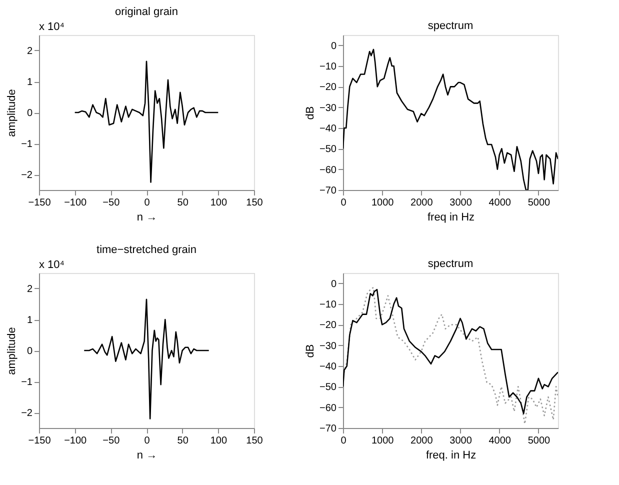  Describe the element at coordinates (146, 250) in the screenshot. I see `chart-title: time−stretched grain` at that location.